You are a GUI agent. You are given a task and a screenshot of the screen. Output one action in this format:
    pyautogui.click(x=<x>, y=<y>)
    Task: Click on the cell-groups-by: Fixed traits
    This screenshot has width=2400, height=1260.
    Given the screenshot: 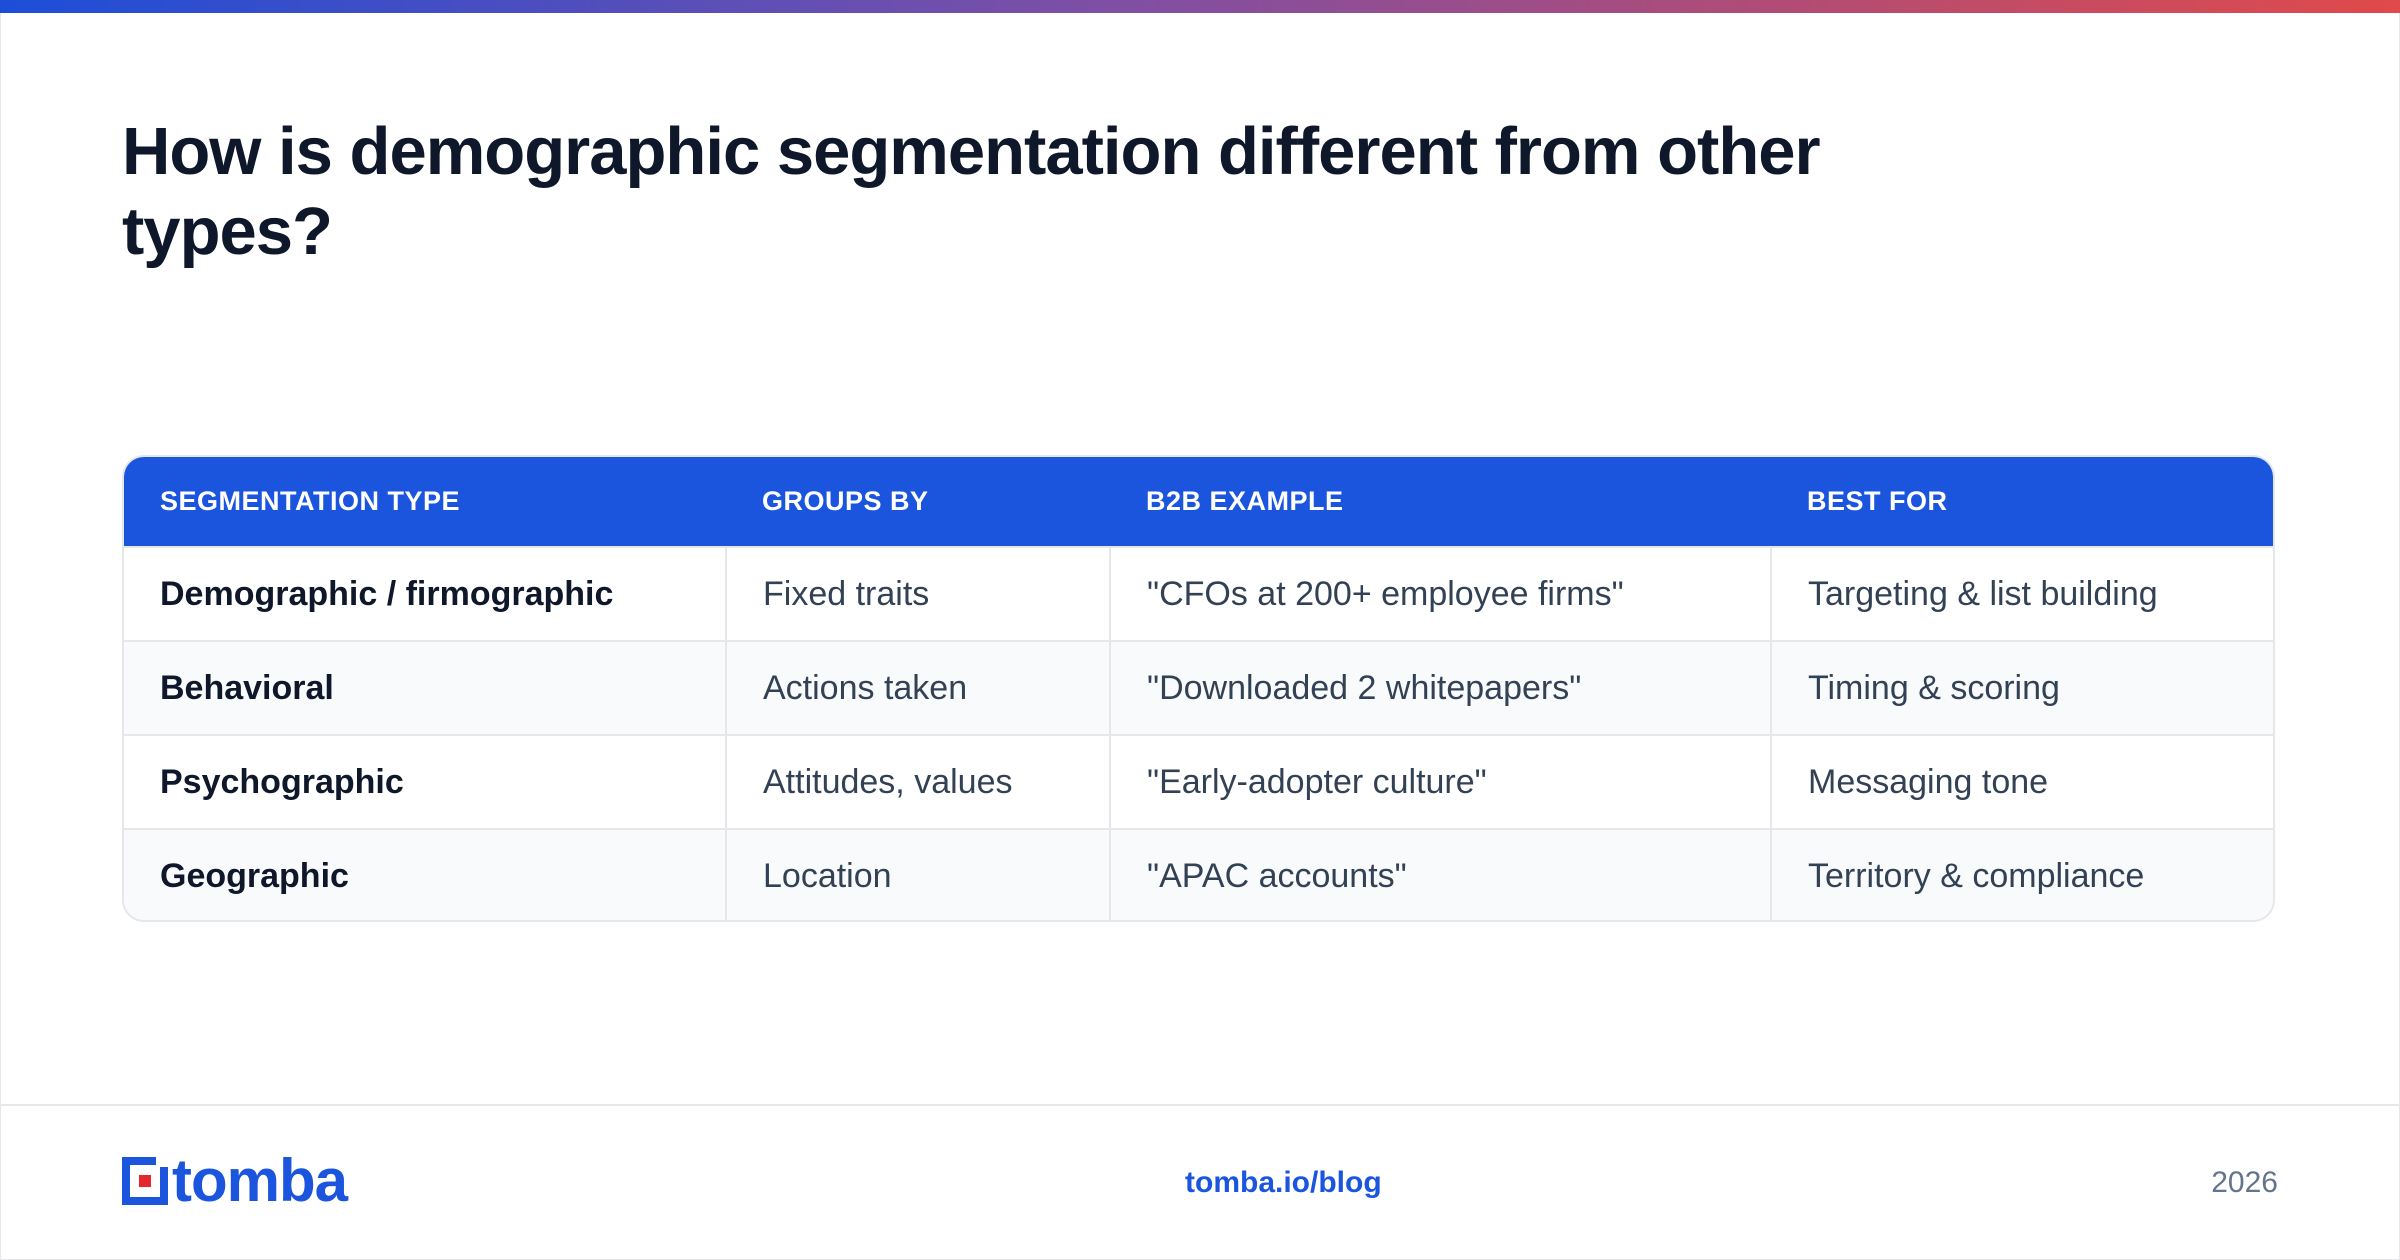 What is the action you would take?
    pyautogui.click(x=917, y=593)
    